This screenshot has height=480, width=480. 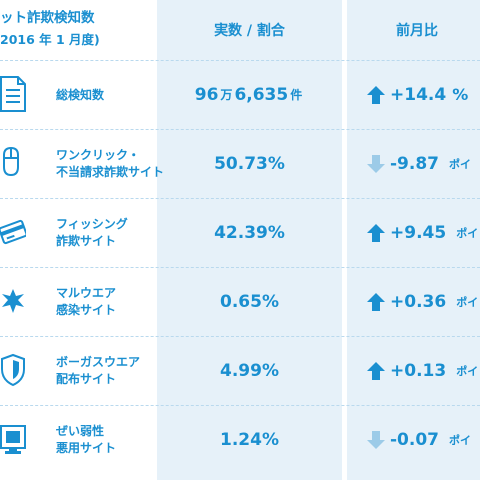 I want to click on table-row-phishing: フィッシング 詐欺サイト 42.39% +9.45 ポイ, so click(x=240, y=232).